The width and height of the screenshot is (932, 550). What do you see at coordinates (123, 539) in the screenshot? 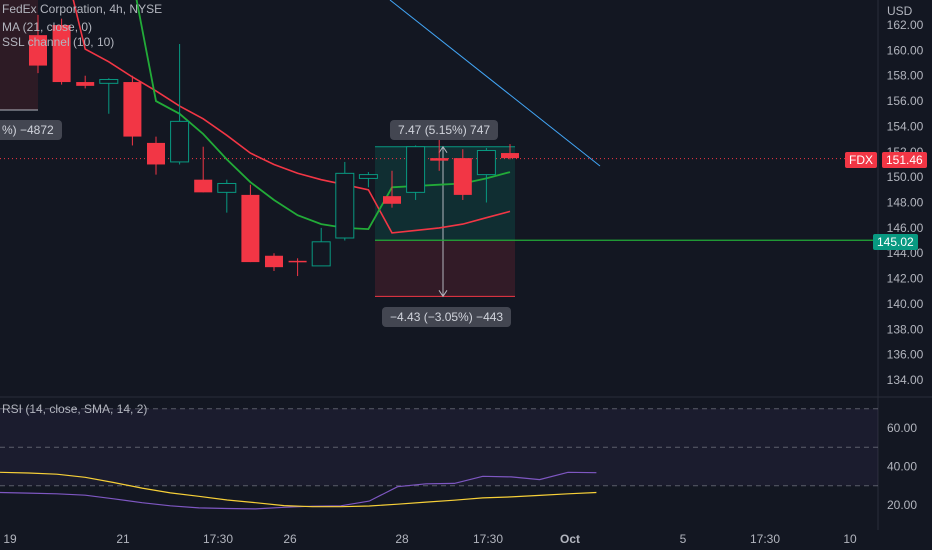
I see `time-tick-label: 21` at bounding box center [123, 539].